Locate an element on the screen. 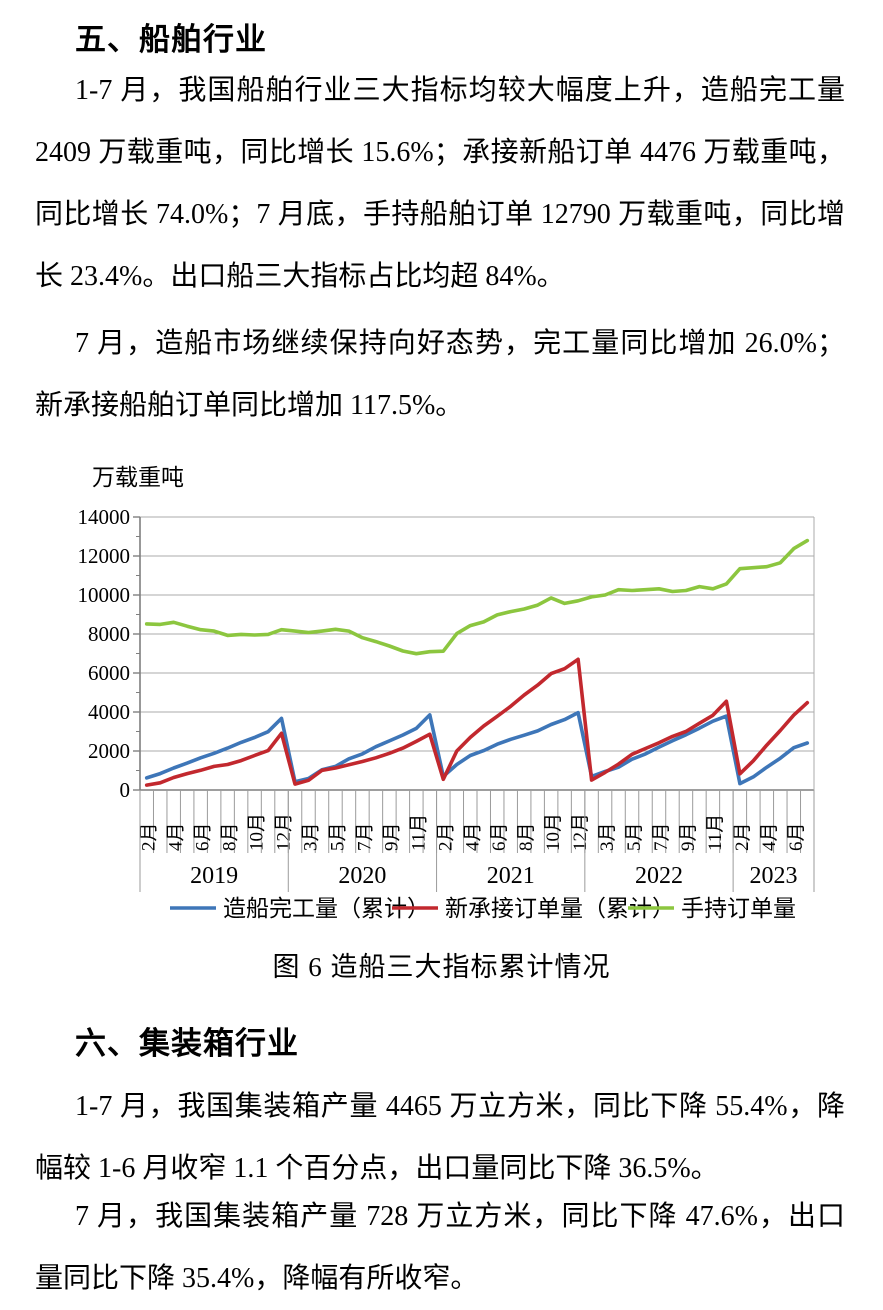 The width and height of the screenshot is (883, 1310). figure-caption: 图 6 造船三大指标累计情况 is located at coordinates (441, 967).